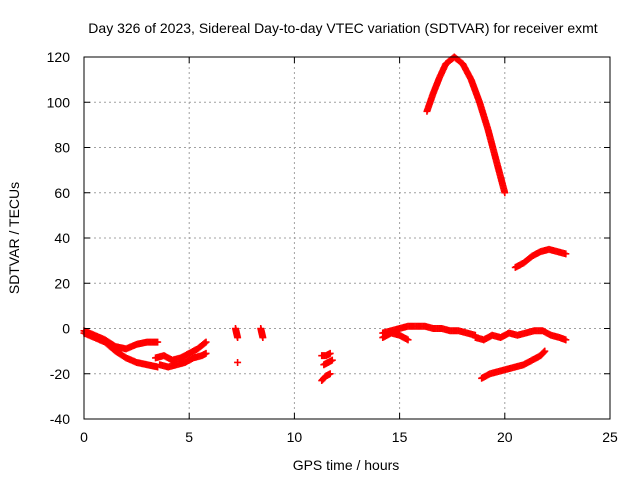 The width and height of the screenshot is (640, 480). I want to click on x-axis-title: GPS time / hours, so click(346, 465).